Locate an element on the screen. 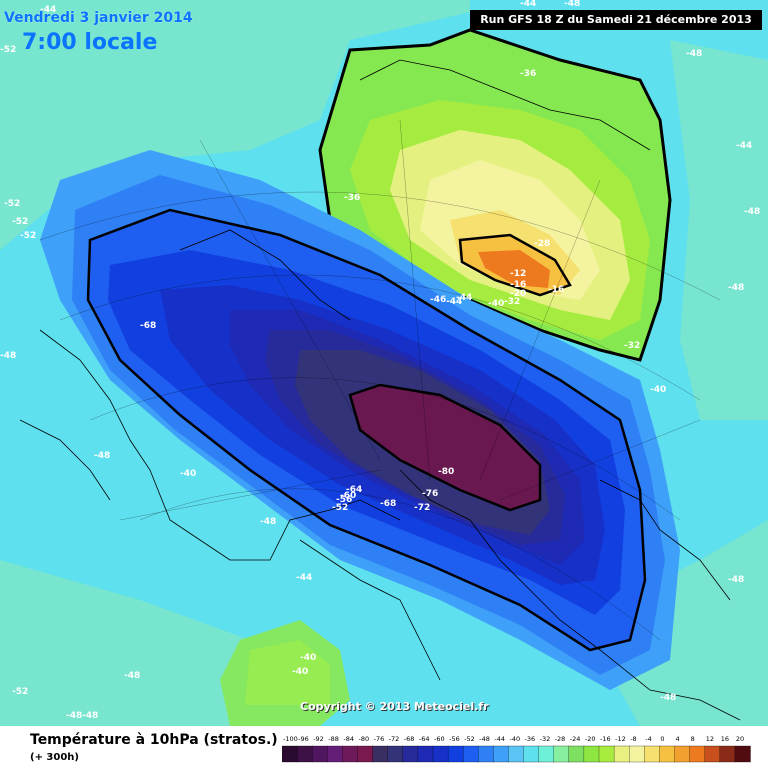 The image size is (768, 768). scale-tick-label: -52 is located at coordinates (469, 739).